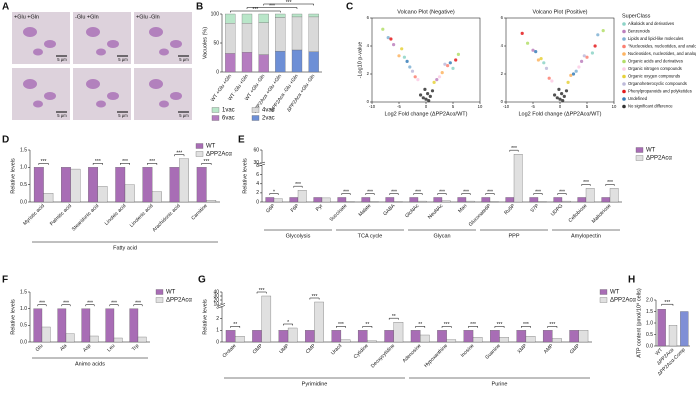 The height and width of the screenshot is (418, 696). I want to click on x-tick-label: CMP, so click(311, 349).